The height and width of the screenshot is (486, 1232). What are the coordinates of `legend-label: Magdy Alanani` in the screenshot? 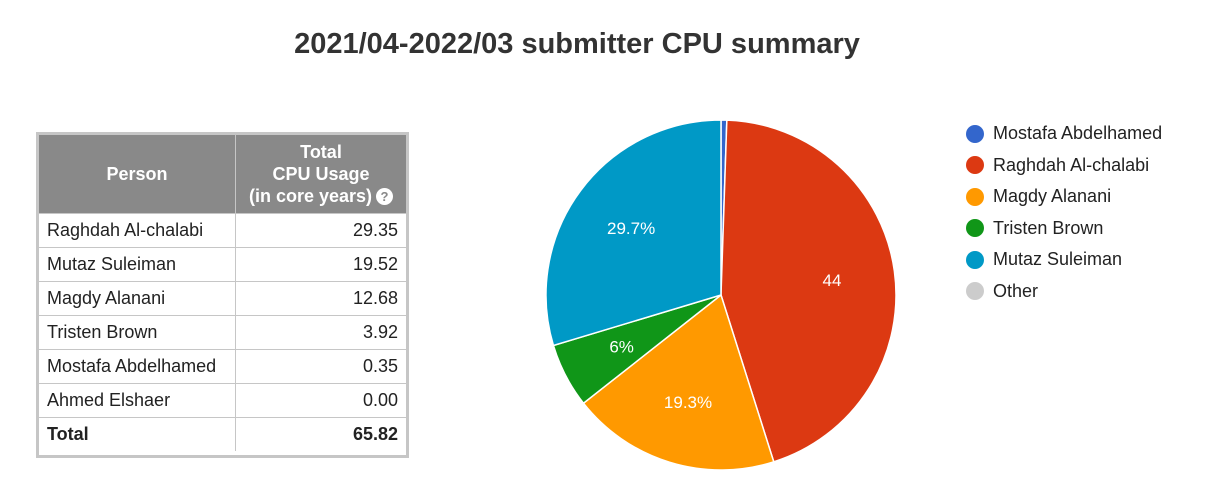 It's located at (1052, 196).